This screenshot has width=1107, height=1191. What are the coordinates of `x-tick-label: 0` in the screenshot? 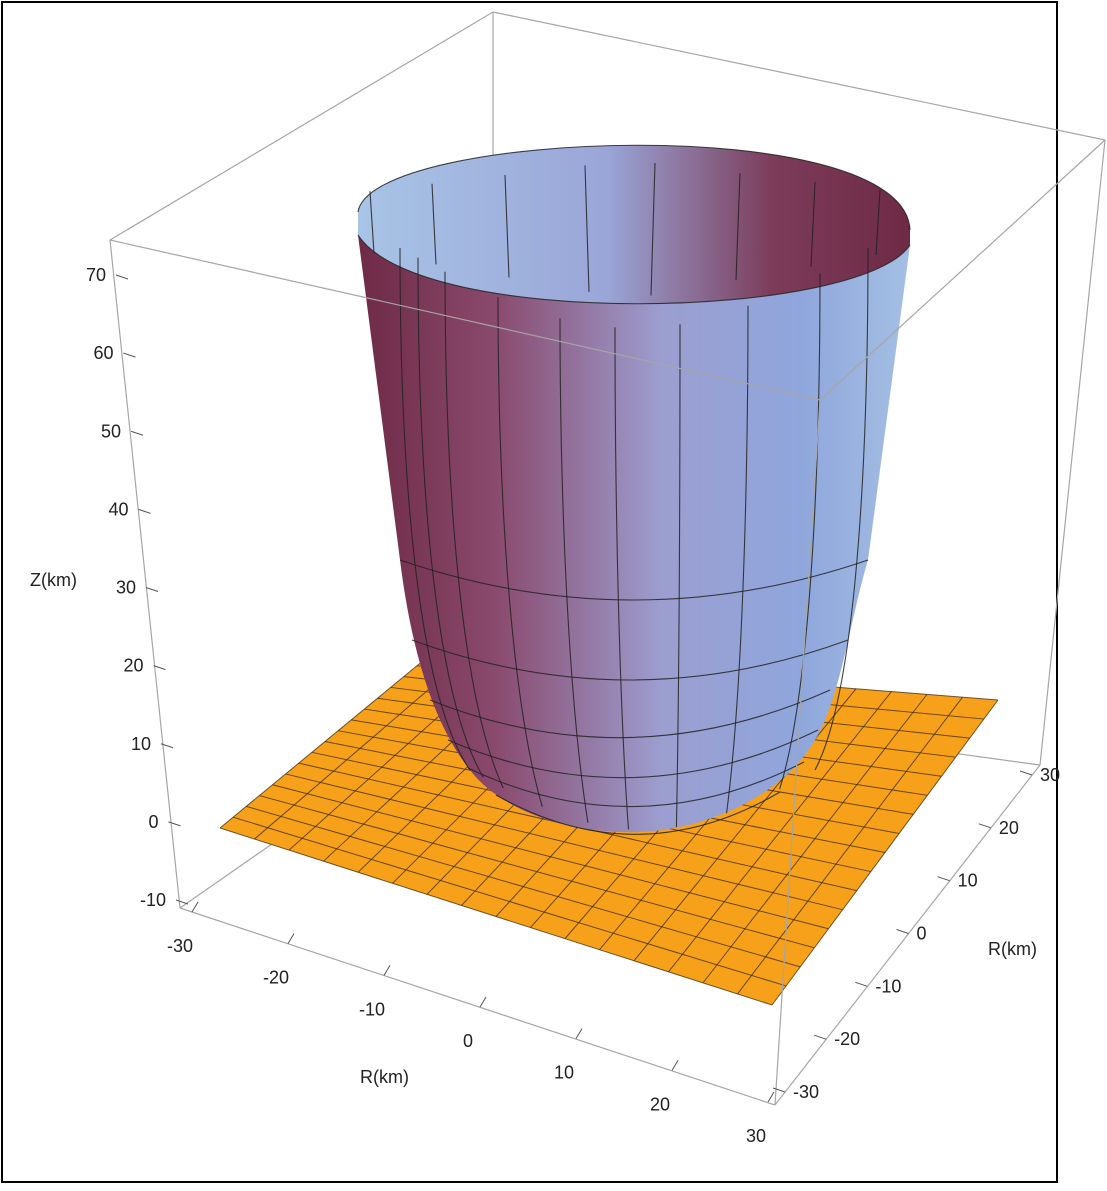 It's located at (468, 1041).